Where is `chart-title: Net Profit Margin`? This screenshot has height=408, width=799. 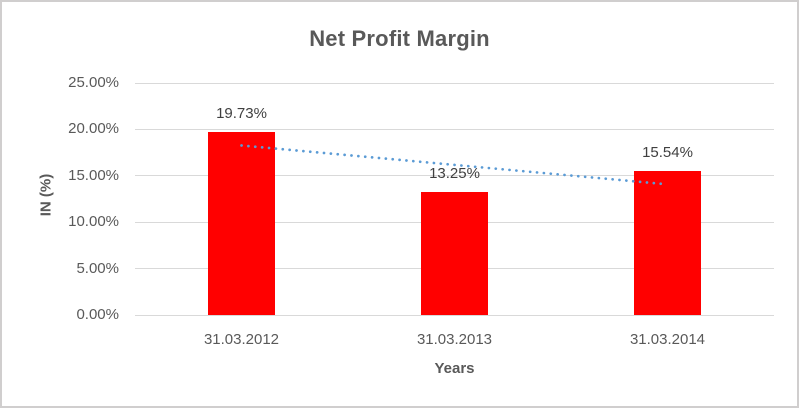 chart-title: Net Profit Margin is located at coordinates (399, 38).